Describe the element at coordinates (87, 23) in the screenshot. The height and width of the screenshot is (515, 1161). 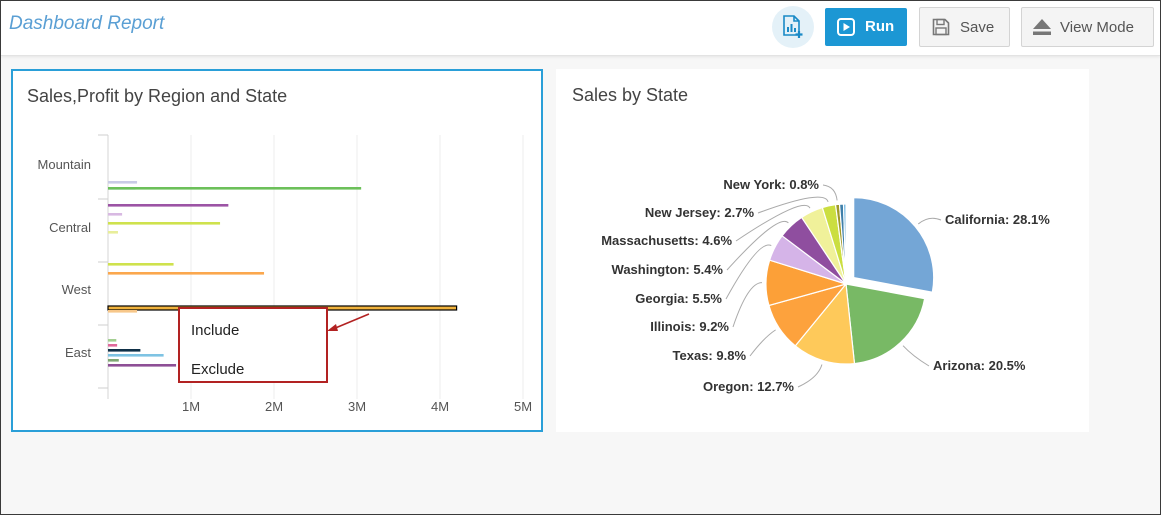
I see `page-title: Dashboard Report` at that location.